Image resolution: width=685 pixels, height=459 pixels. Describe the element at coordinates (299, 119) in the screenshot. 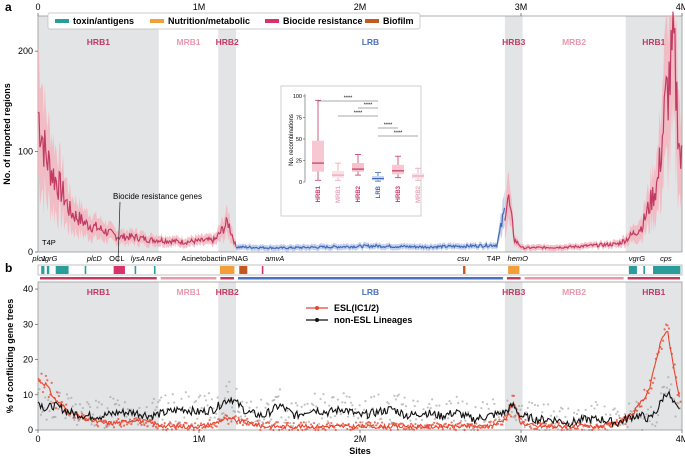

I see `inset-ytick-label-3: 75` at that location.